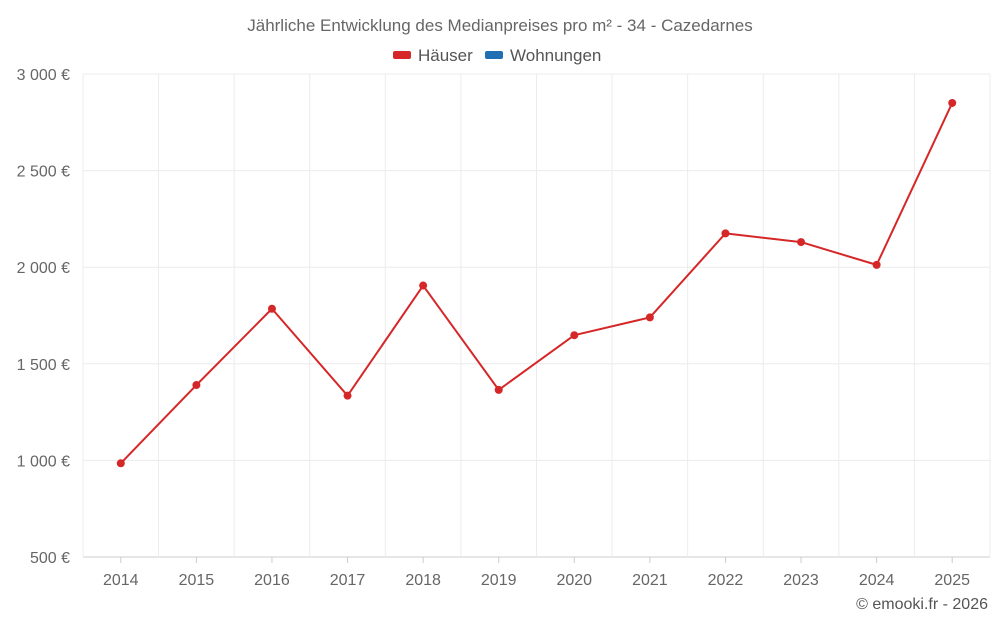  What do you see at coordinates (877, 580) in the screenshot?
I see `x-tick-label: 2024` at bounding box center [877, 580].